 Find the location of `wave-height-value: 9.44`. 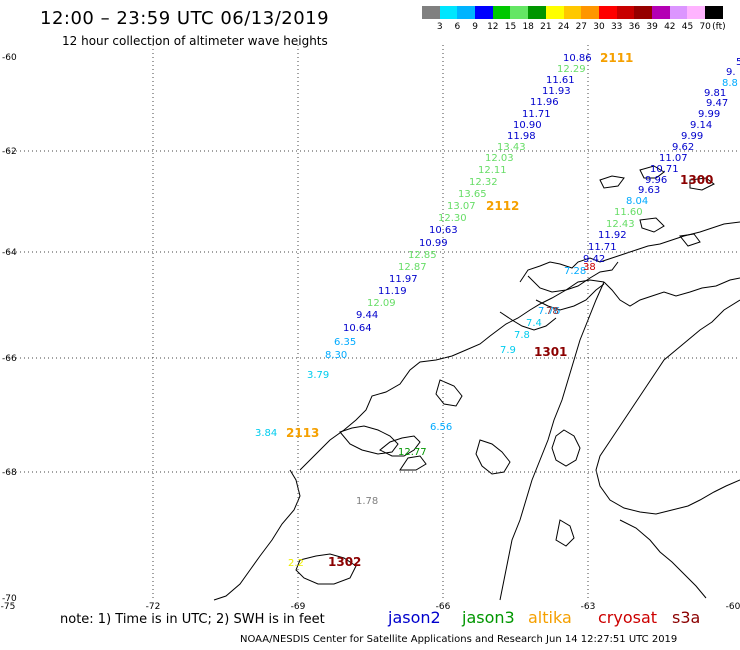

wave-height-value: 9.44 is located at coordinates (367, 315).